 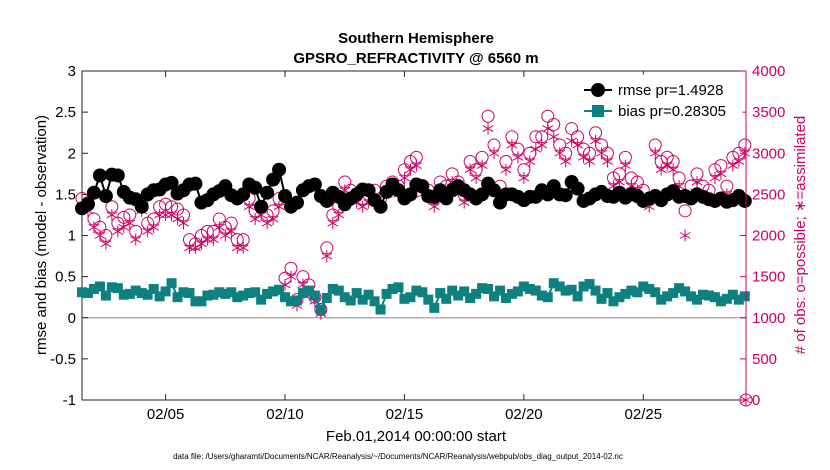 I want to click on right-y-tick-label: 3500, so click(x=768, y=112).